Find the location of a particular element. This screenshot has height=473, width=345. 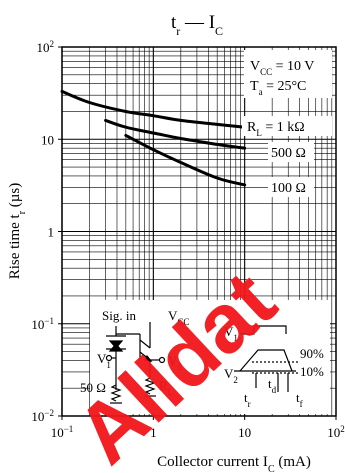

pct90-label: 90% is located at coordinates (312, 353).